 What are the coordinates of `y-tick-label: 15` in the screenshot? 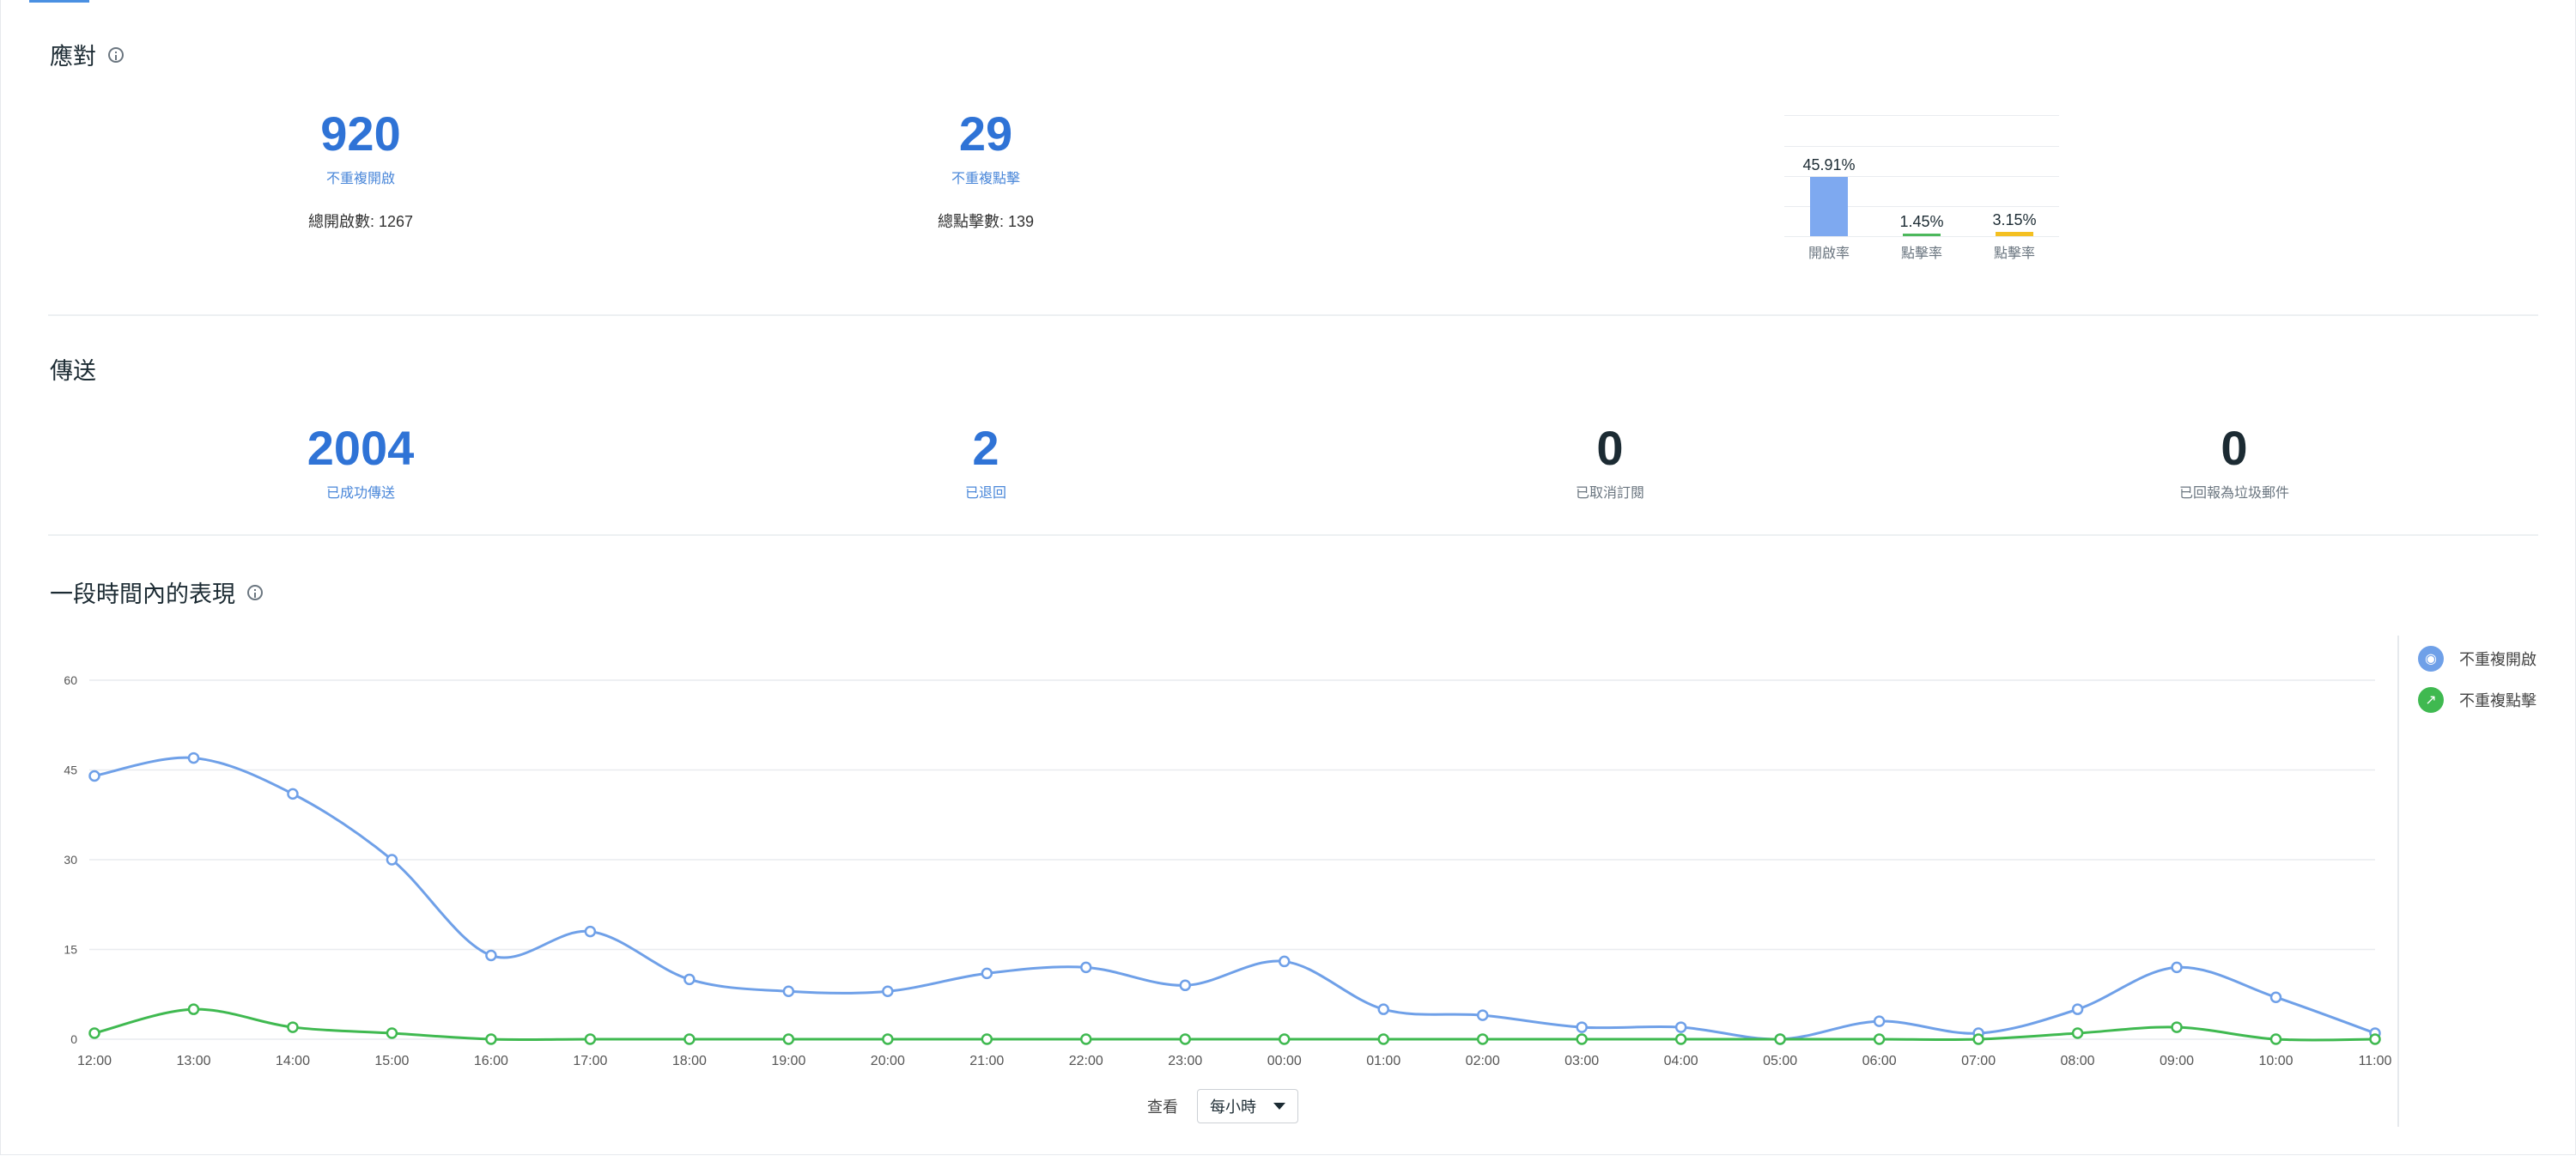 It's located at (70, 950).